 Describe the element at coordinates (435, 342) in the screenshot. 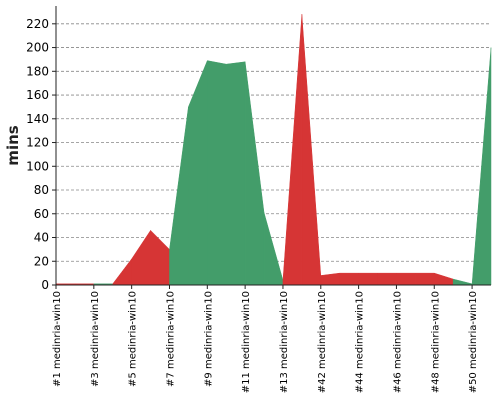

I see `x-tick-label-build-48: #48 medinria-win10` at that location.